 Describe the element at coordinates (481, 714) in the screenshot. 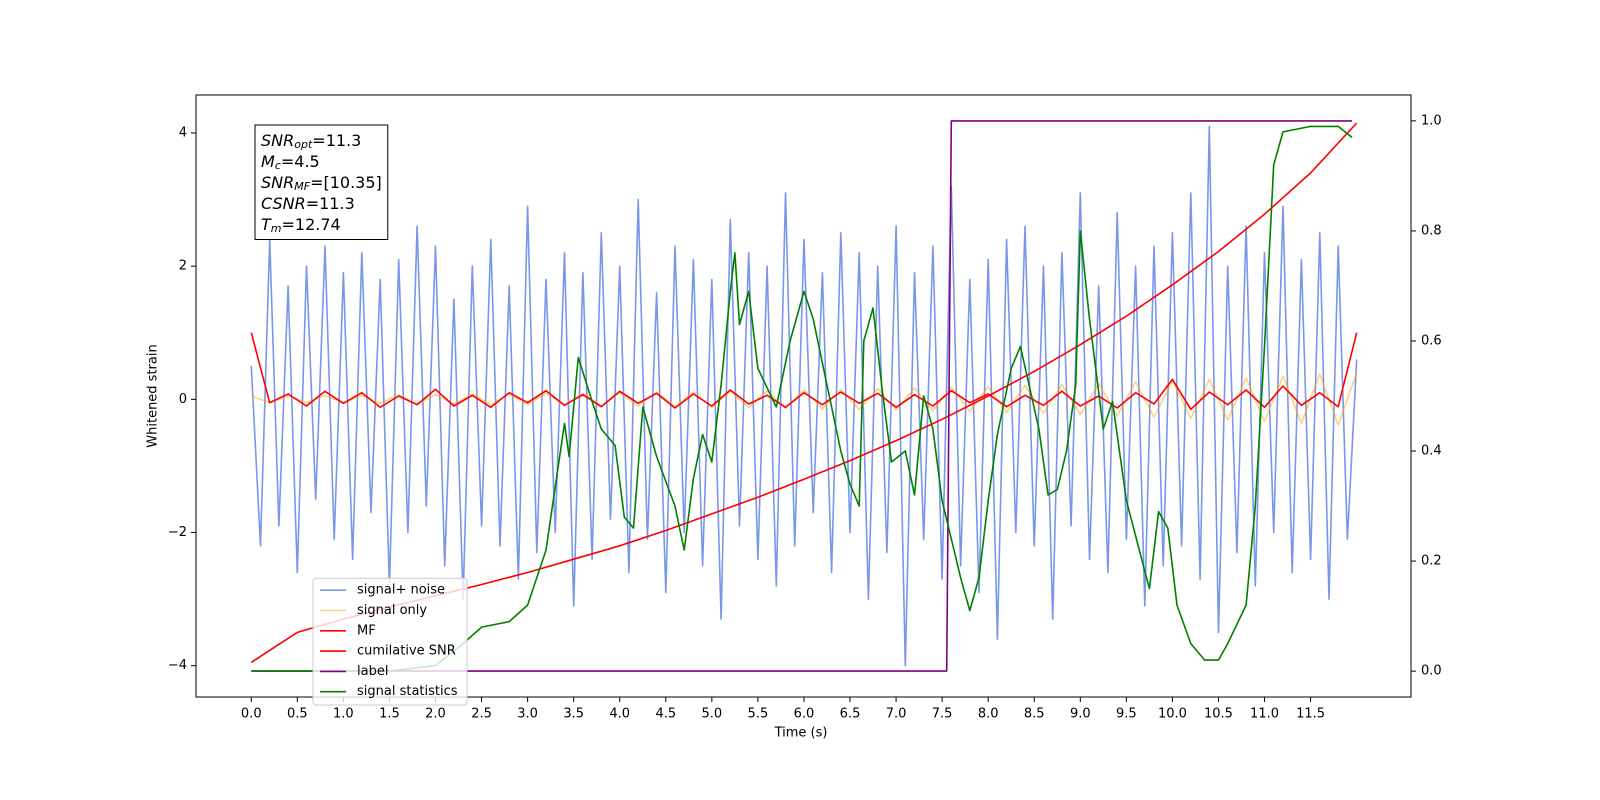

I see `x-tick-label: 2.5` at that location.